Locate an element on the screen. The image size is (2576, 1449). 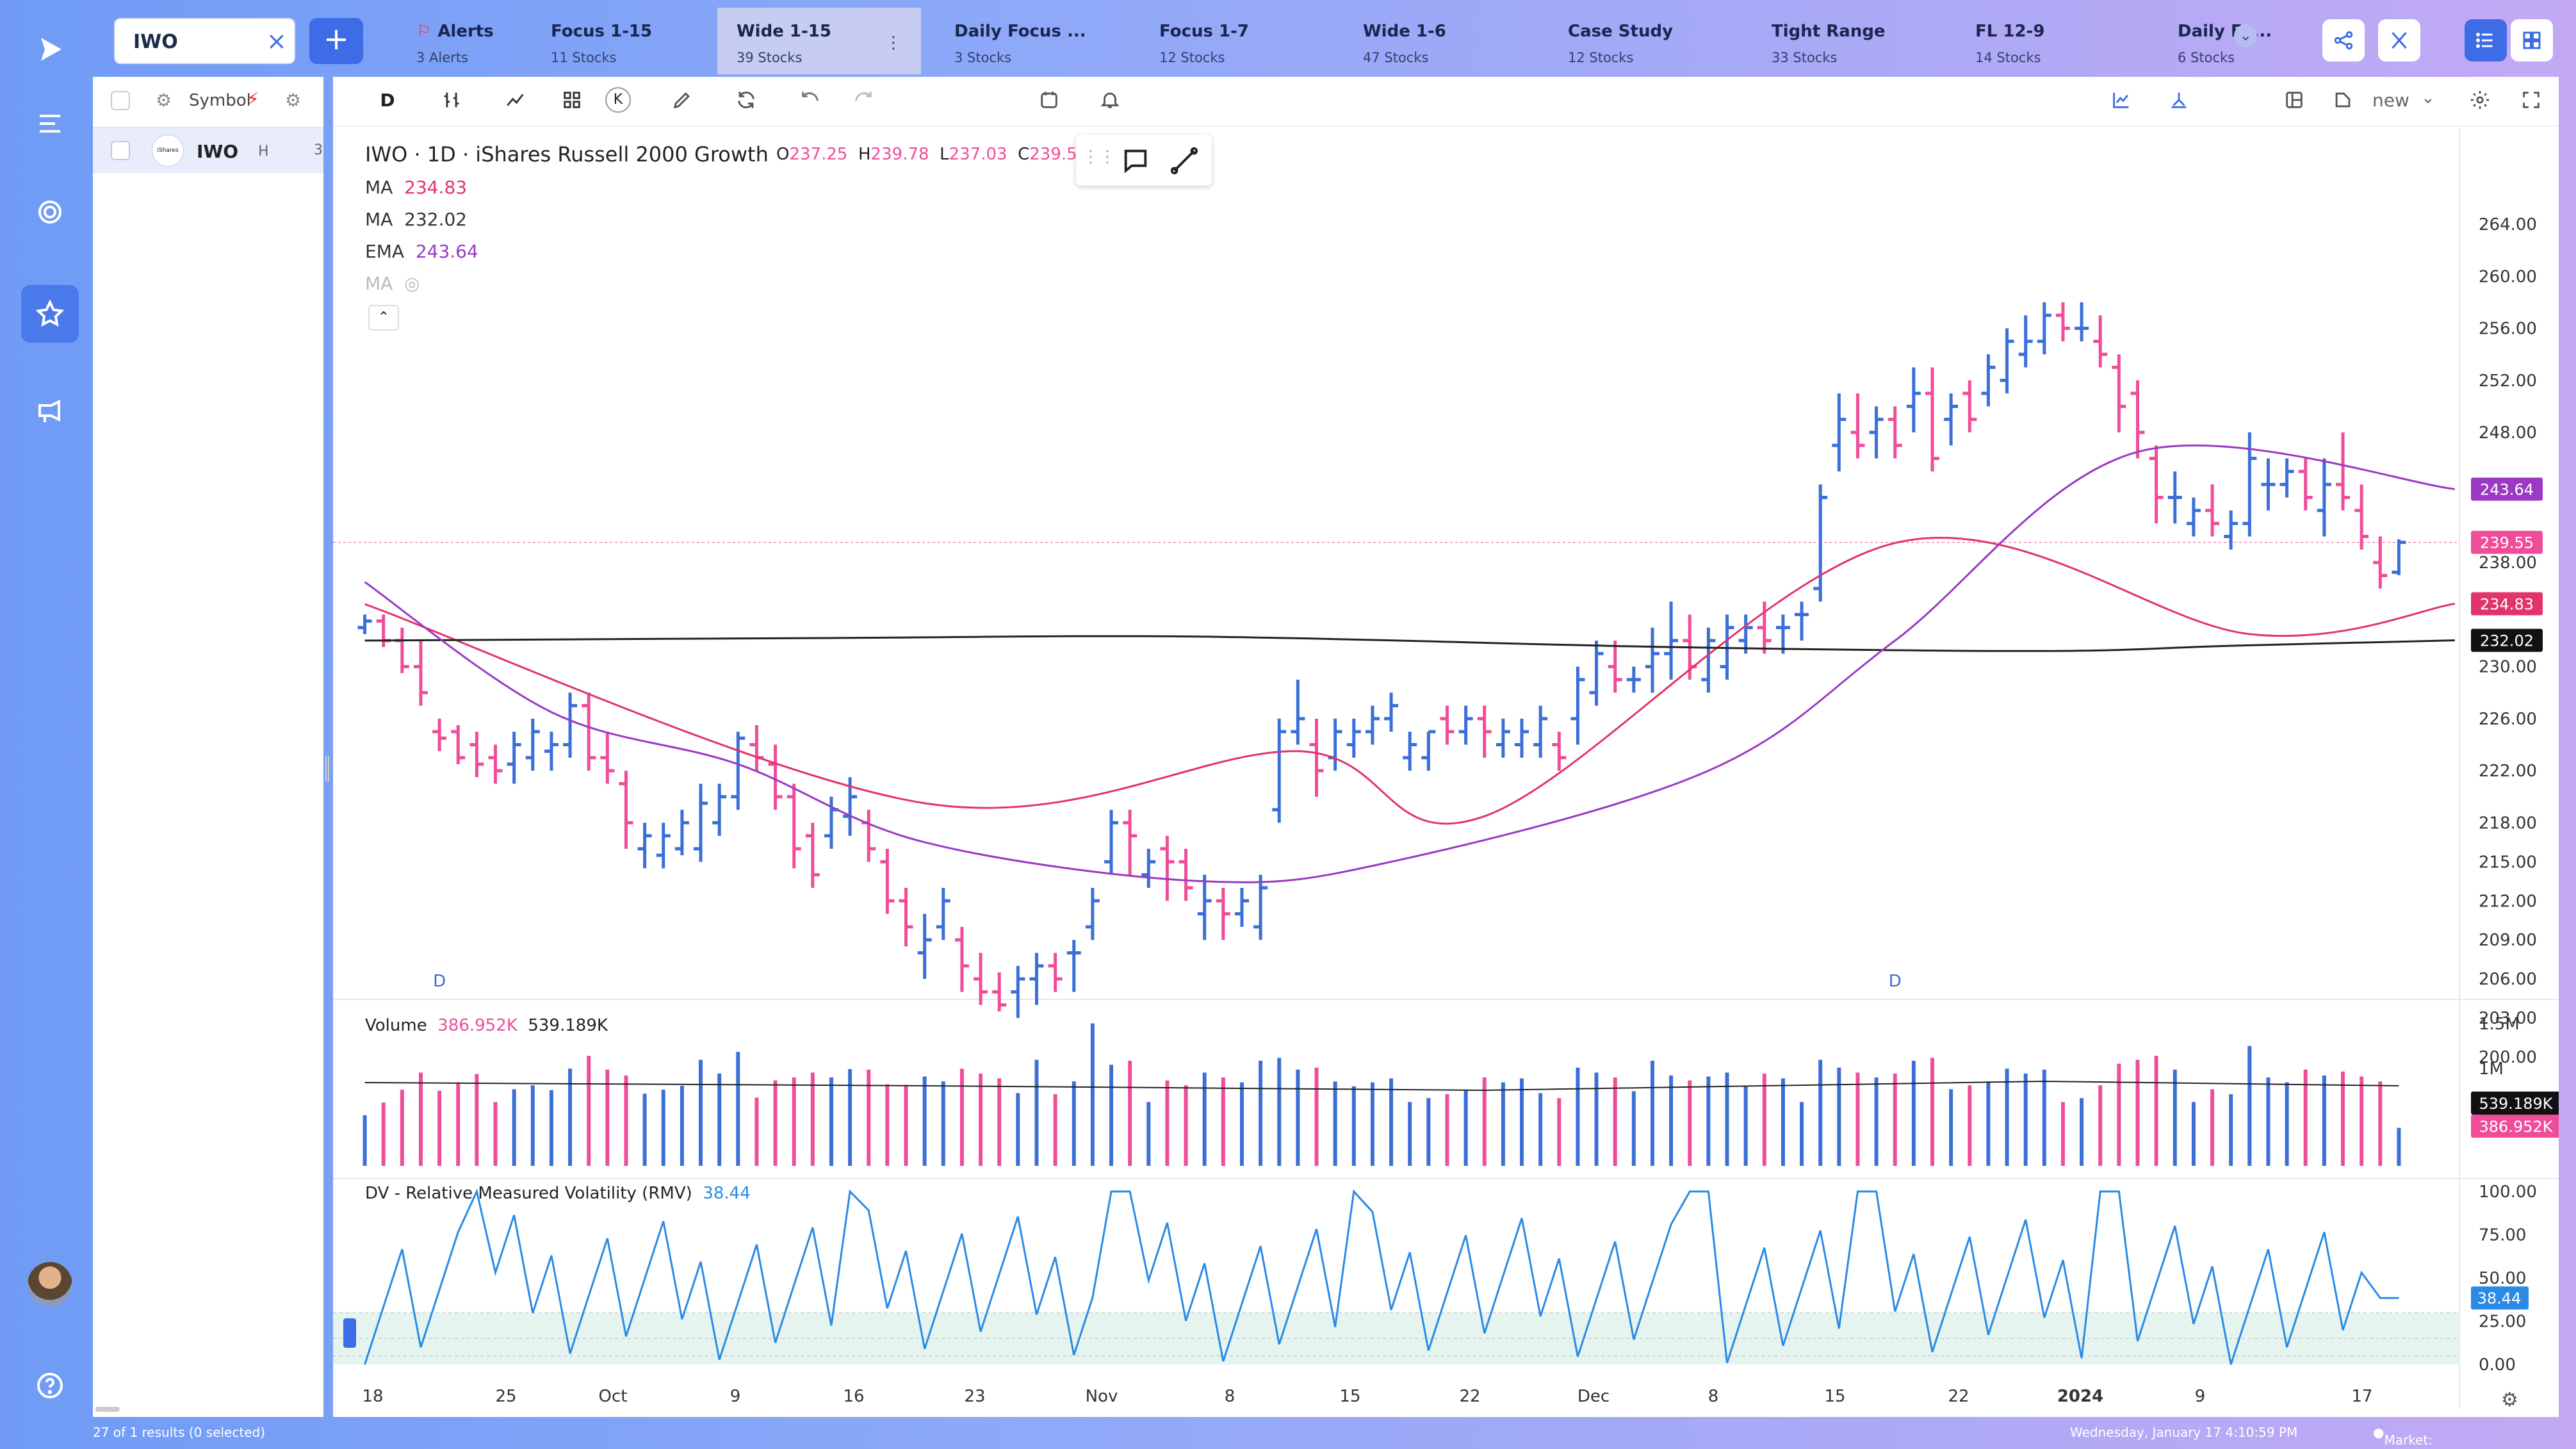
compare-icon is located at coordinates (2179, 100).